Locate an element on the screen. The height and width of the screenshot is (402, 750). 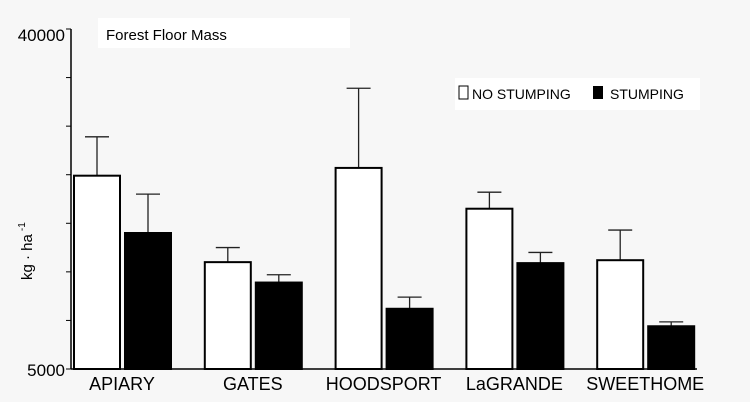
bar-stumping-gates is located at coordinates (278, 325).